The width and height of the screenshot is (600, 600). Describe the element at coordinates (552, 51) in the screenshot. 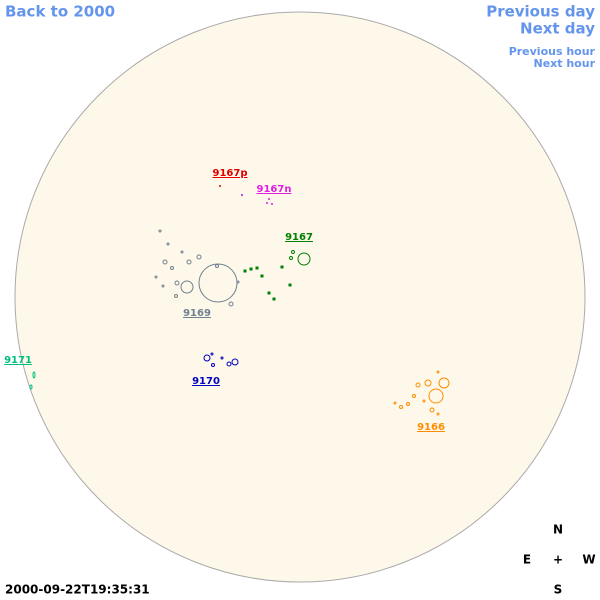

I see `nav-link: Previous hour` at that location.